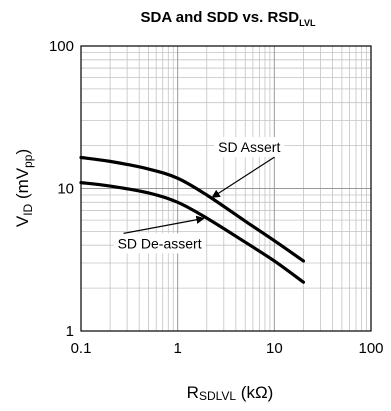 Image resolution: width=391 pixels, height=411 pixels. What do you see at coordinates (199, 195) in the screenshot?
I see `annotation-layer: SD Assert SD De-assert` at bounding box center [199, 195].